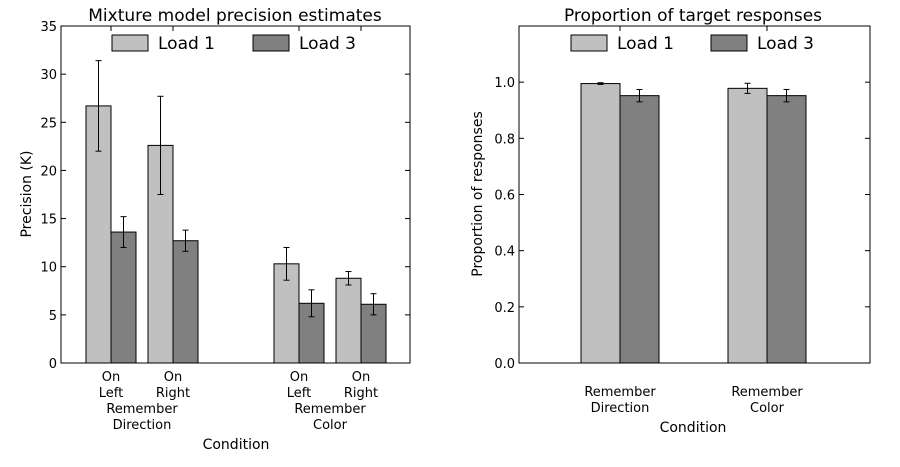  Describe the element at coordinates (693, 16) in the screenshot. I see `chart-title: Proportion of target responses` at that location.